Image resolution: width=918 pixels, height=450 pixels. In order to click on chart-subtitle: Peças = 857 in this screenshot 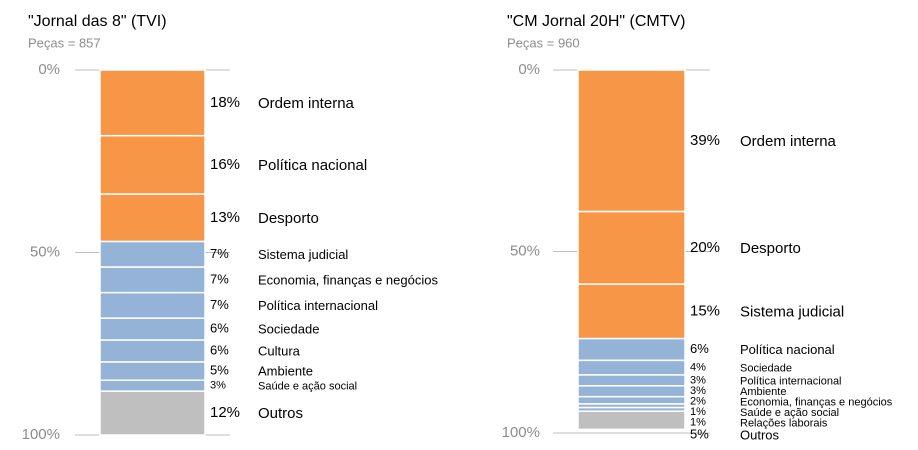, I will do `click(64, 42)`.